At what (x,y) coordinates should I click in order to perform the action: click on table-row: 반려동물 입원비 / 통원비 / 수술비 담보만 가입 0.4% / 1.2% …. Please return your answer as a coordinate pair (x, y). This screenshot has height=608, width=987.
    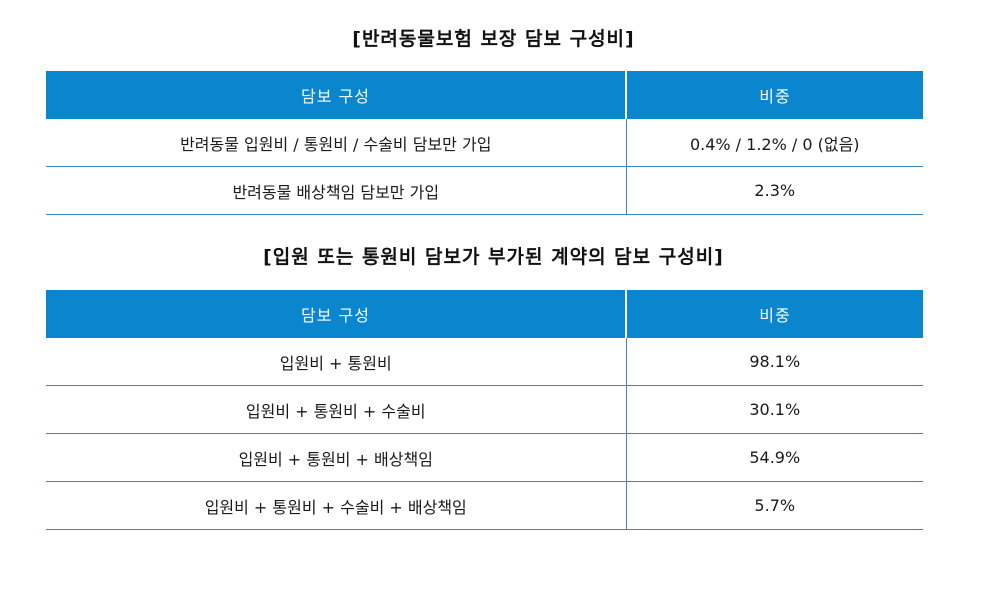
    Looking at the image, I should click on (484, 143).